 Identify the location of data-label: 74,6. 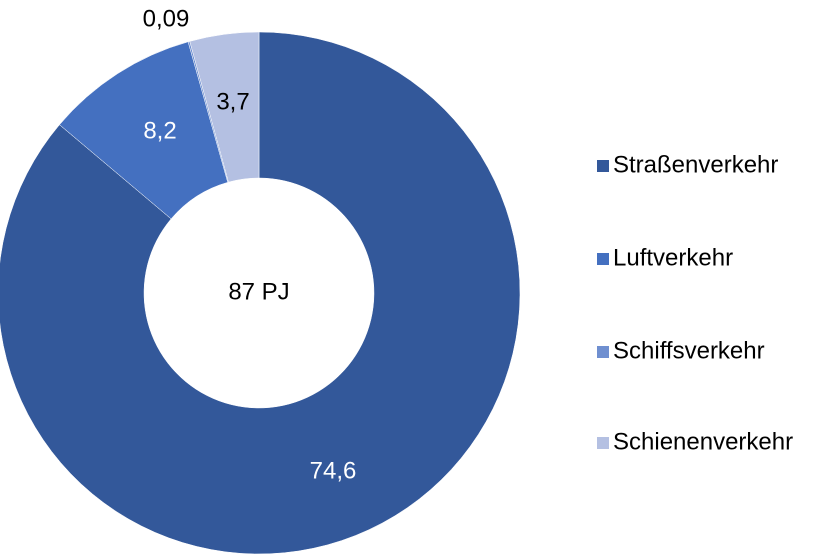
(333, 470).